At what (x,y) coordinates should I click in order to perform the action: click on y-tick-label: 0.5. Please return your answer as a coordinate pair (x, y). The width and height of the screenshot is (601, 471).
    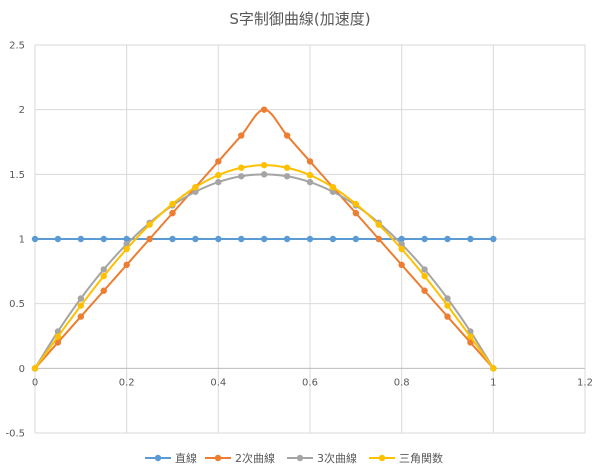
    Looking at the image, I should click on (17, 304).